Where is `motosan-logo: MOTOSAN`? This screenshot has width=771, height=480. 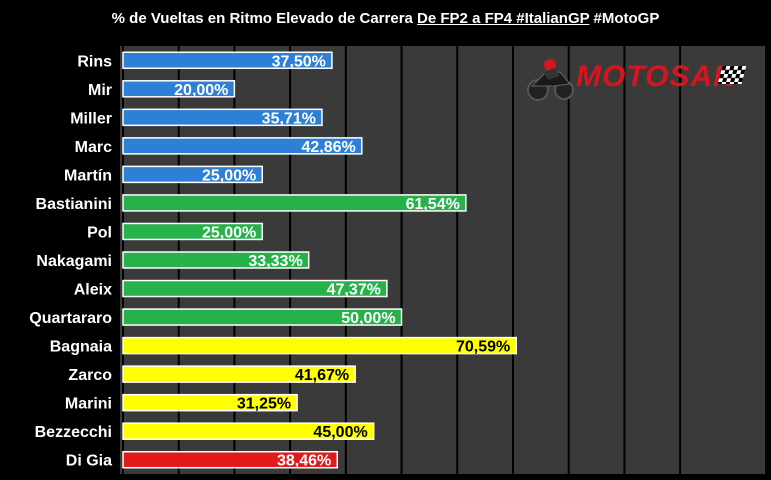
motosan-logo: MOTOSAN is located at coordinates (639, 79).